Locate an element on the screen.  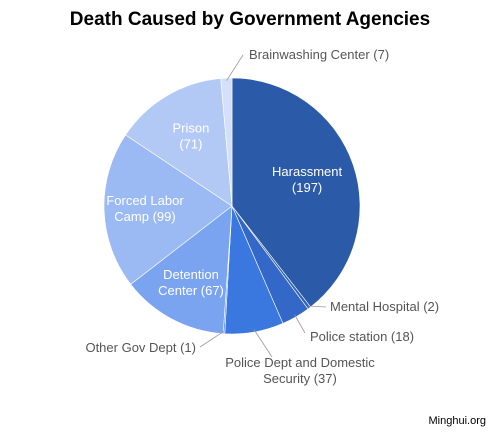
slice-label-other-gov-dept: Other Gov Dept (1) is located at coordinates (140, 347).